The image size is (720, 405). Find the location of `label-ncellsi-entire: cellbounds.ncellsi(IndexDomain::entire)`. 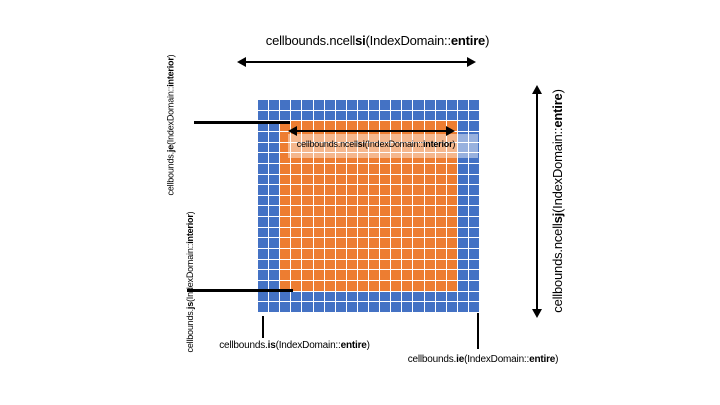

label-ncellsi-entire: cellbounds.ncellsi(IndexDomain::entire) is located at coordinates (377, 40).